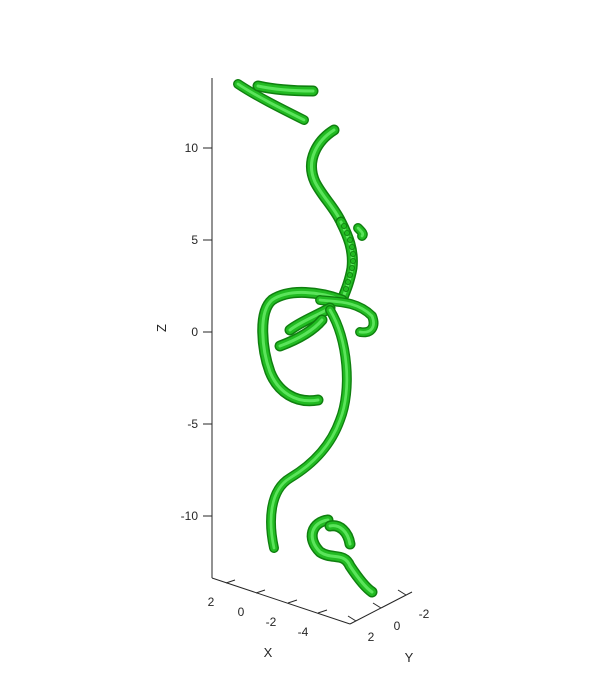 Image resolution: width=600 pixels, height=700 pixels. What do you see at coordinates (211, 602) in the screenshot?
I see `x-tick-label: 2` at bounding box center [211, 602].